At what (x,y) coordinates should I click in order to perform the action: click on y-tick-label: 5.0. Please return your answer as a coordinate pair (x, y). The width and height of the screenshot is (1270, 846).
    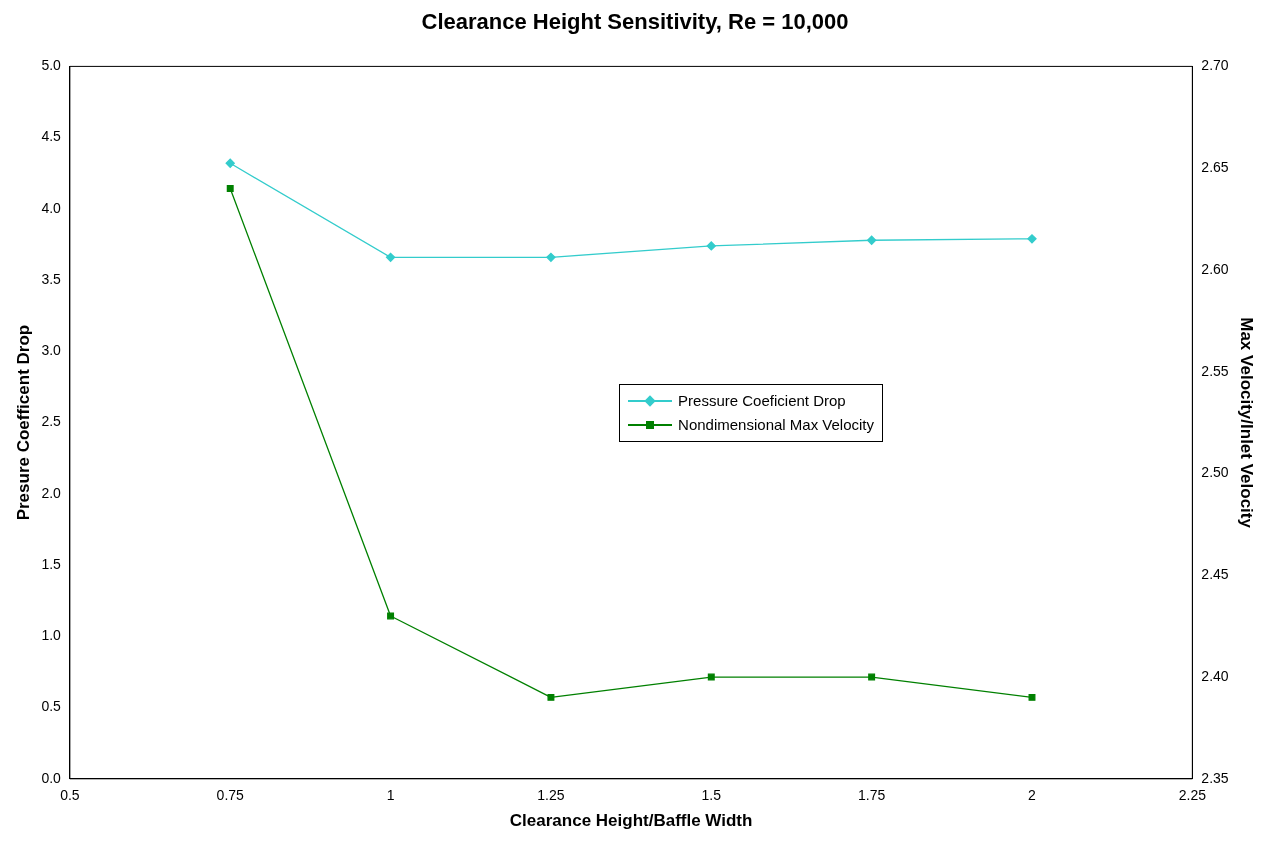
    Looking at the image, I should click on (51, 65).